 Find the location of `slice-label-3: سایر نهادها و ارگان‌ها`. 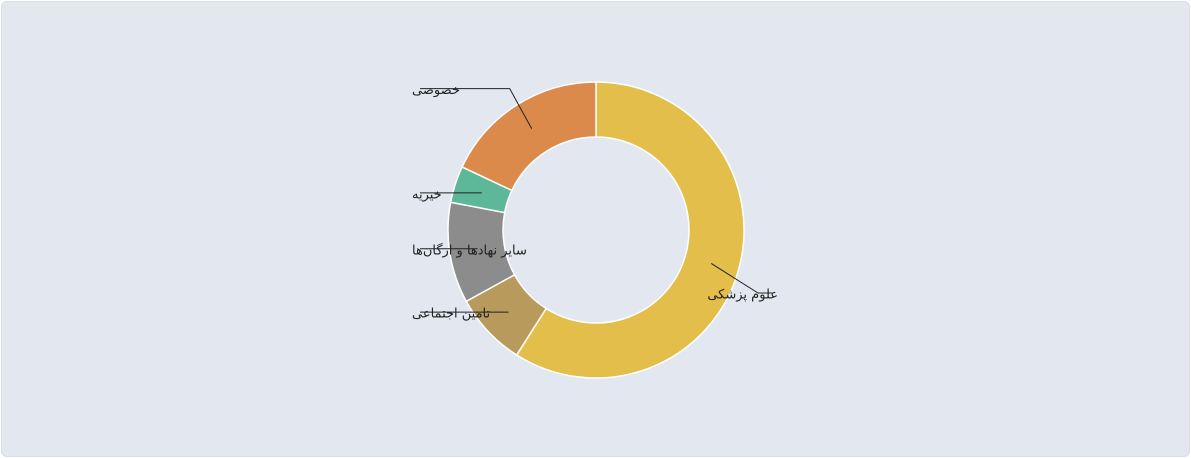

slice-label-3: سایر نهادها و ارگان‌ها is located at coordinates (469, 250).